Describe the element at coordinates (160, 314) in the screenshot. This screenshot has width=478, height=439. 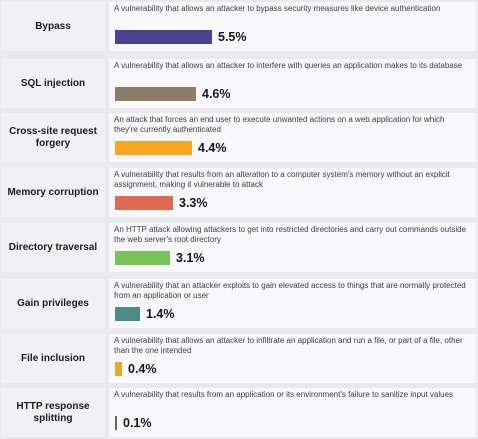
I see `value-label: 1.4%` at that location.